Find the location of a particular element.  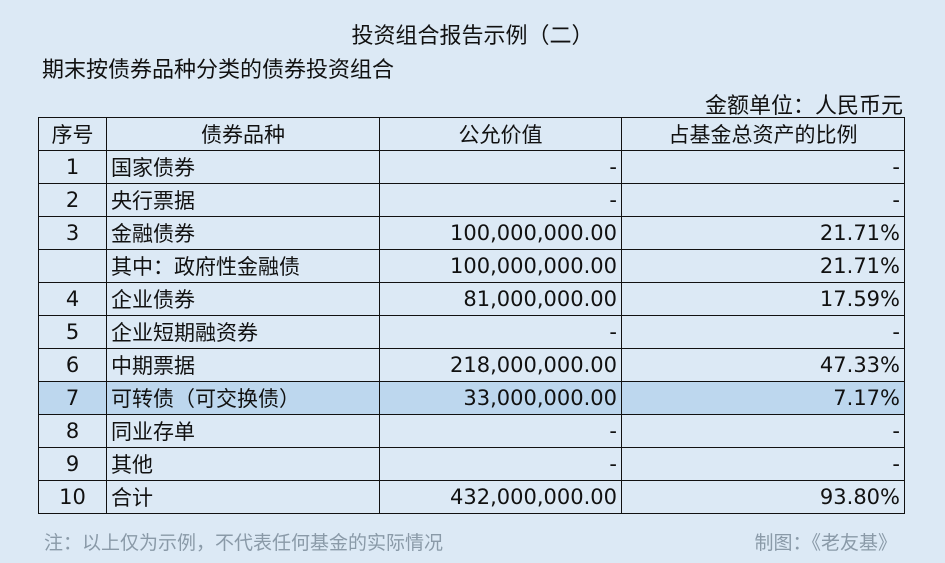

cell-name: 企业债券 is located at coordinates (243, 299).